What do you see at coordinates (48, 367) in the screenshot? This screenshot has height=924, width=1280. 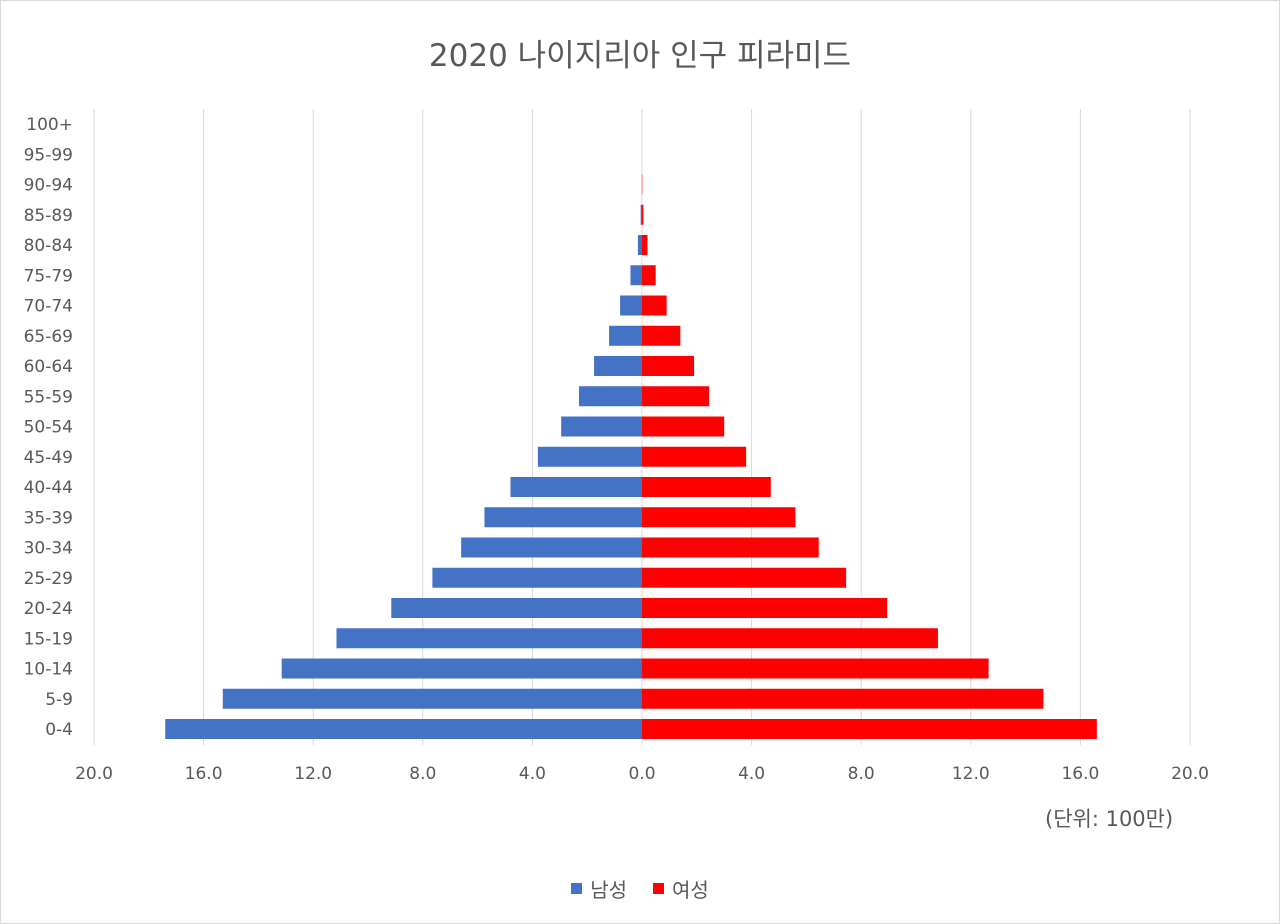 I see `category-label: 60-64` at bounding box center [48, 367].